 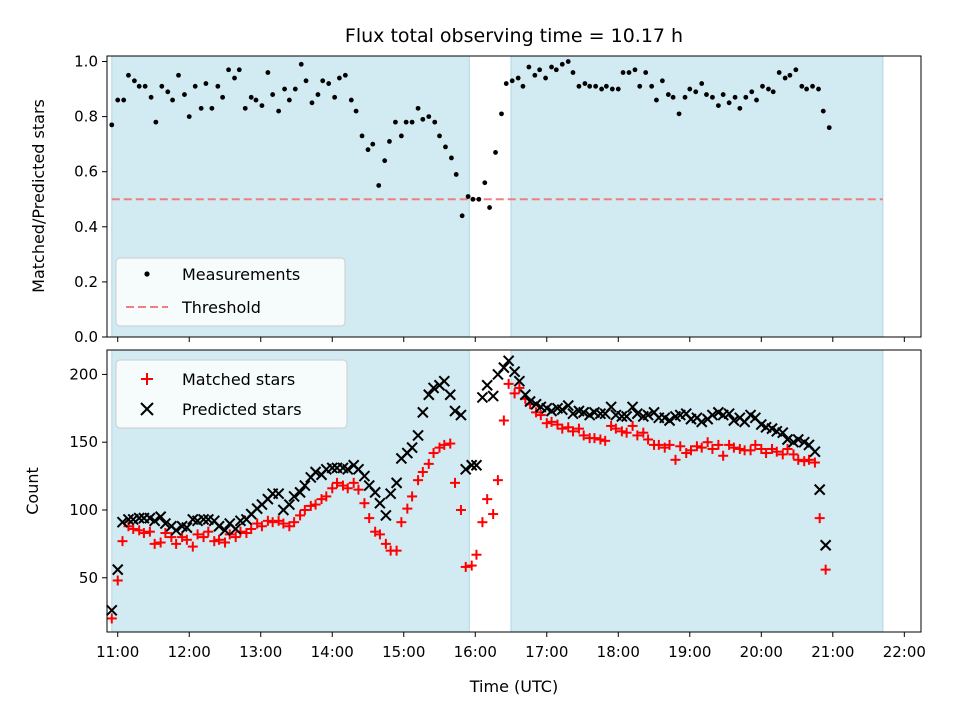 What do you see at coordinates (147, 379) in the screenshot?
I see `matched-legend-marker` at bounding box center [147, 379].